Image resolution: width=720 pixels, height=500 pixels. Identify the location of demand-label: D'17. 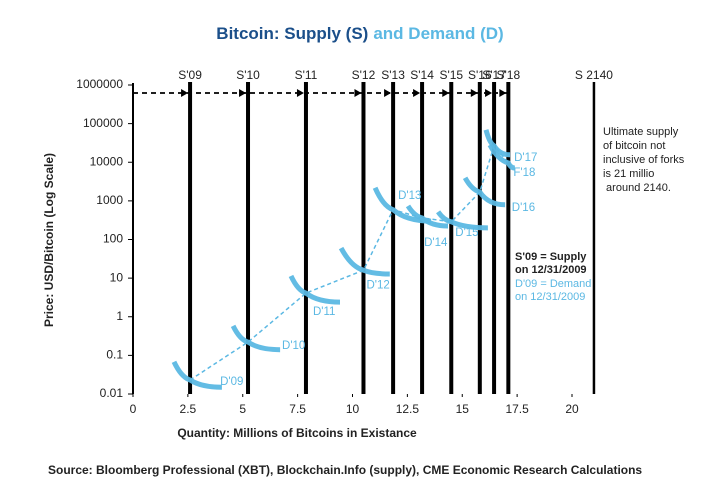
(525, 158).